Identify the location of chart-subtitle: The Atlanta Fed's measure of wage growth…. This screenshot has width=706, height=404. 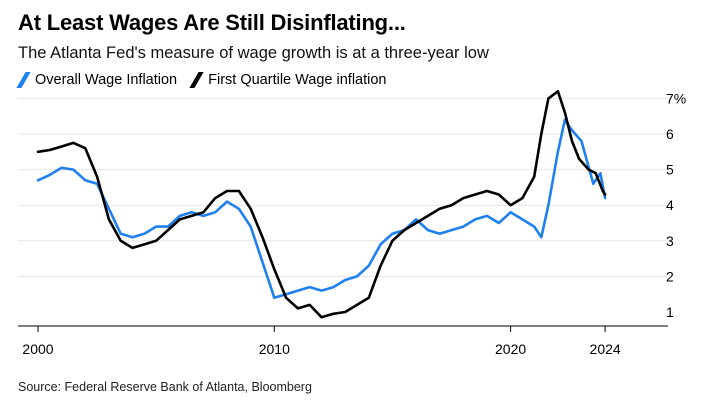
(253, 53).